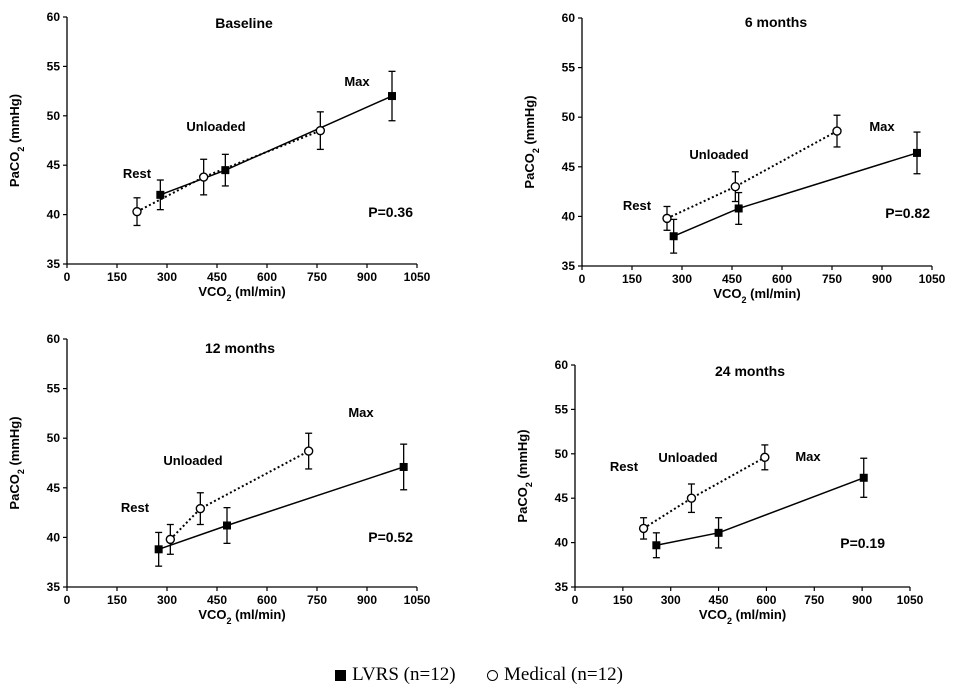  What do you see at coordinates (776, 22) in the screenshot?
I see `panel-title: 6 months` at bounding box center [776, 22].